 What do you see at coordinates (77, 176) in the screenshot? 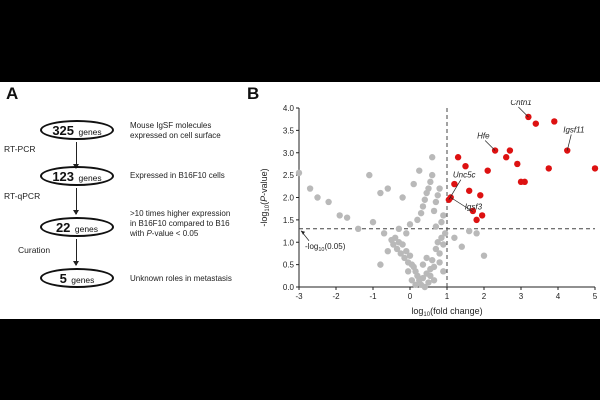
I see `gene-count-ellipse-123: 123 genes` at bounding box center [77, 176].